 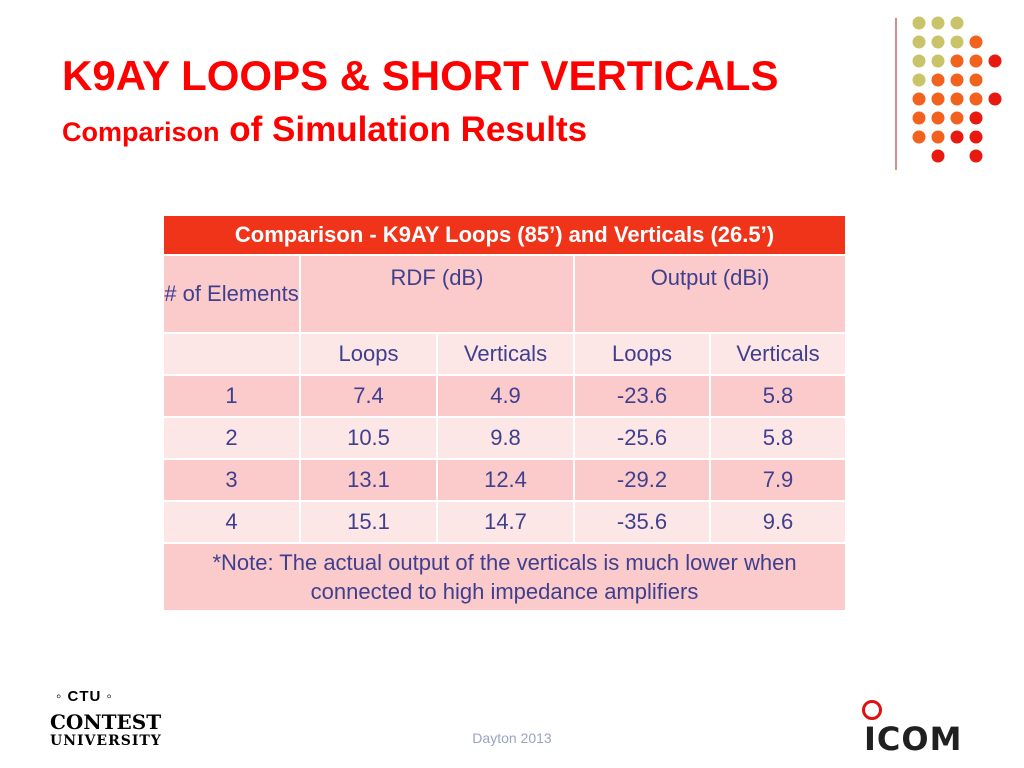 I want to click on subheader-rdf-loops: Loops, so click(x=368, y=354).